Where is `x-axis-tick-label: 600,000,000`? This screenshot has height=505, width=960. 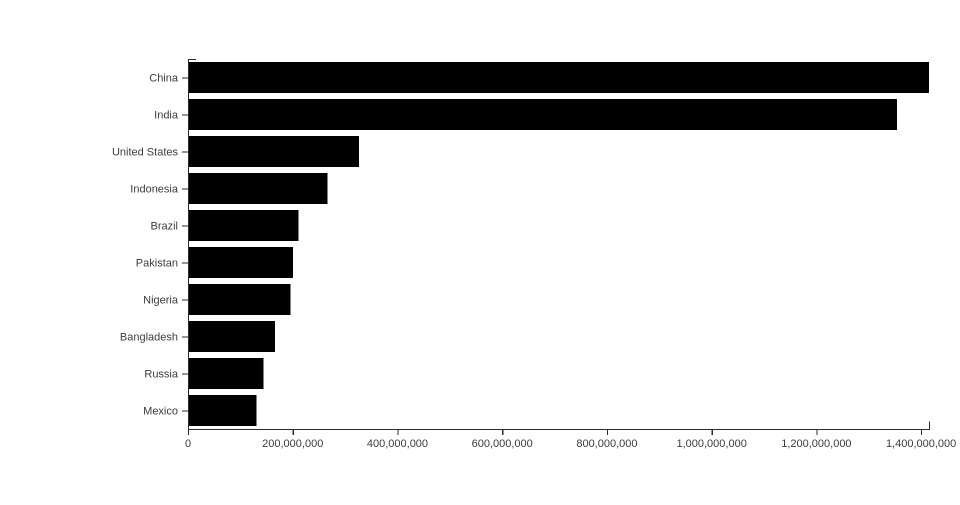 x-axis-tick-label: 600,000,000 is located at coordinates (502, 444).